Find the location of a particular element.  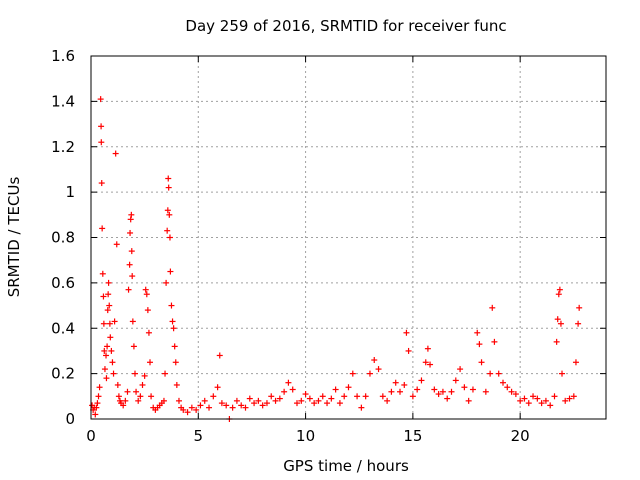

y-tick-label: 0.8 is located at coordinates (63, 238).